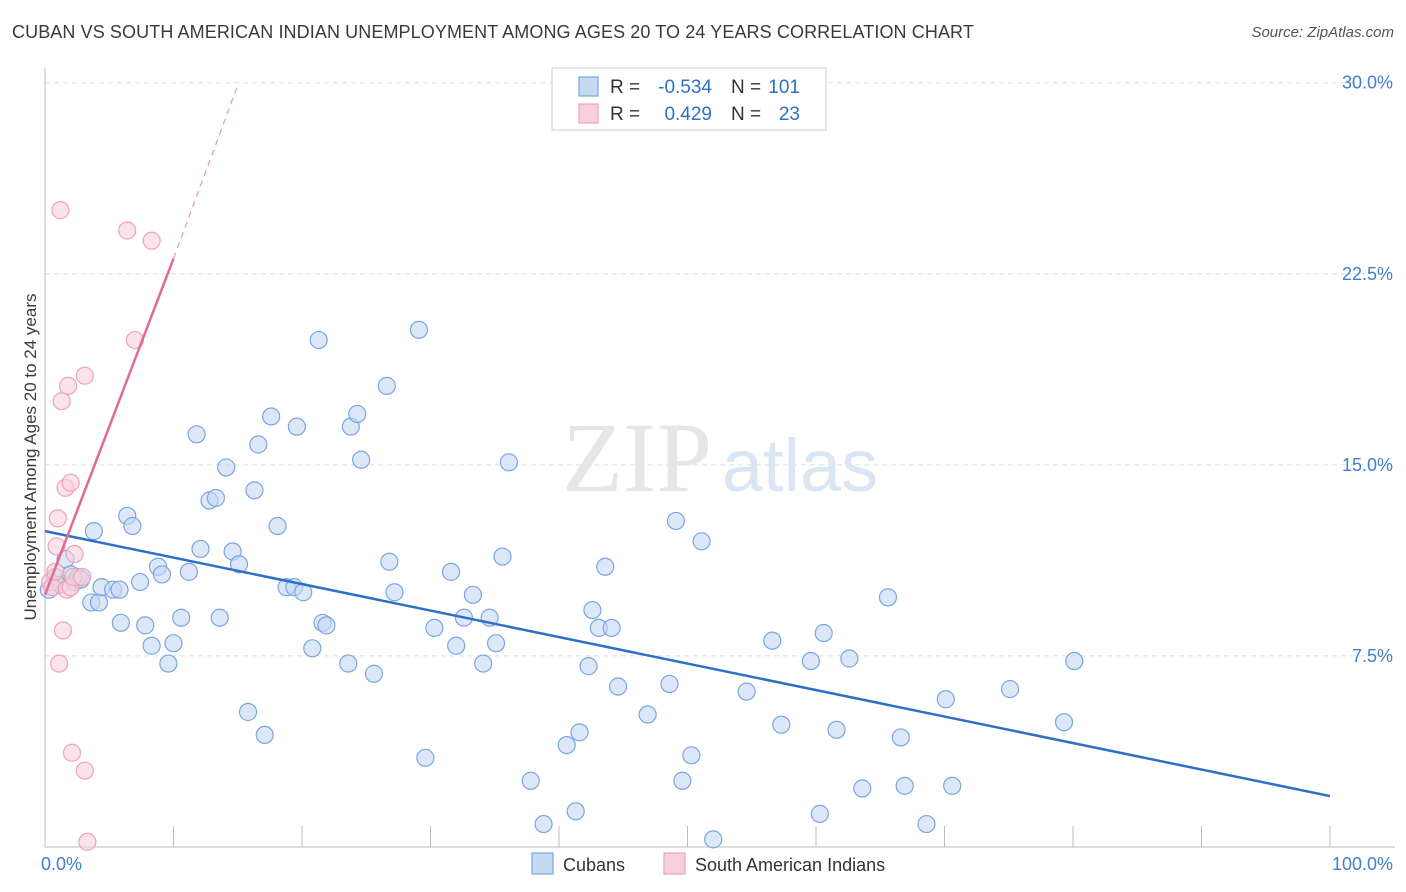 The image size is (1406, 892). I want to click on source-label: Source: ZipAtlas.com, so click(1322, 32).